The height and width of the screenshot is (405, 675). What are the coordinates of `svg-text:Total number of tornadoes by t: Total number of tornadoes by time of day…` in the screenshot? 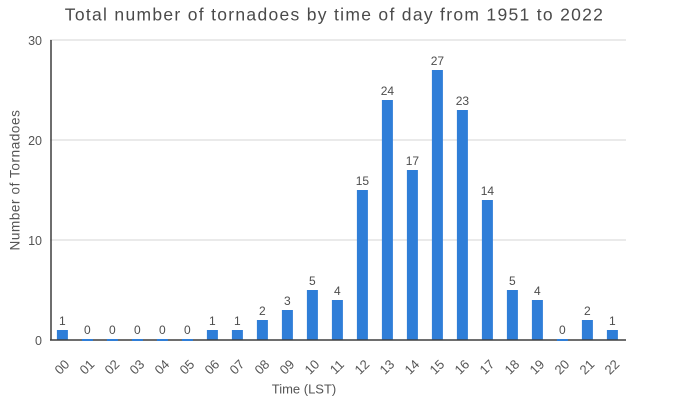 It's located at (334, 14).